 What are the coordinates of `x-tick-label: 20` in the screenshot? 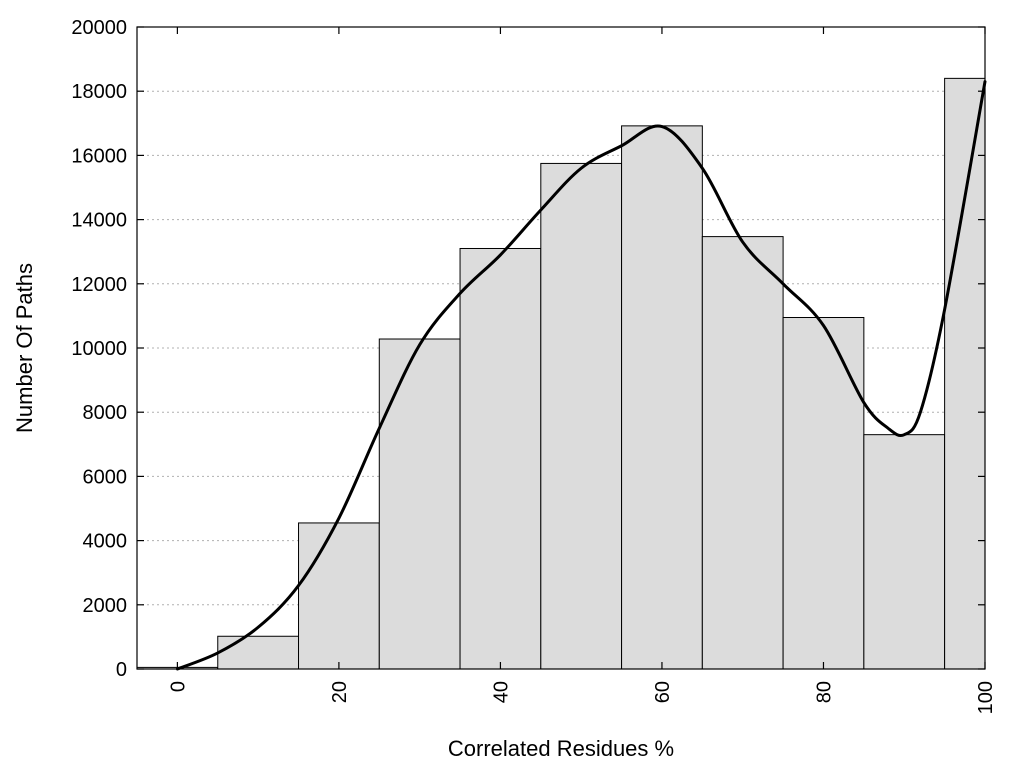 It's located at (340, 692).